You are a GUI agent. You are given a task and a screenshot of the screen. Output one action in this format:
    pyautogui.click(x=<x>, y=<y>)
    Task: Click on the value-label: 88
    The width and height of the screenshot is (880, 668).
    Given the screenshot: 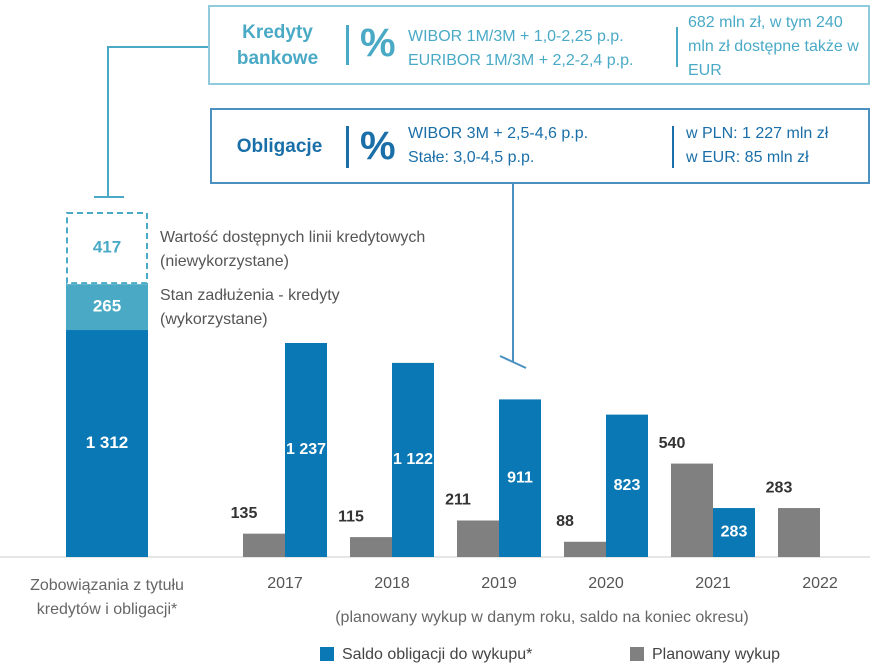 What is the action you would take?
    pyautogui.click(x=565, y=521)
    